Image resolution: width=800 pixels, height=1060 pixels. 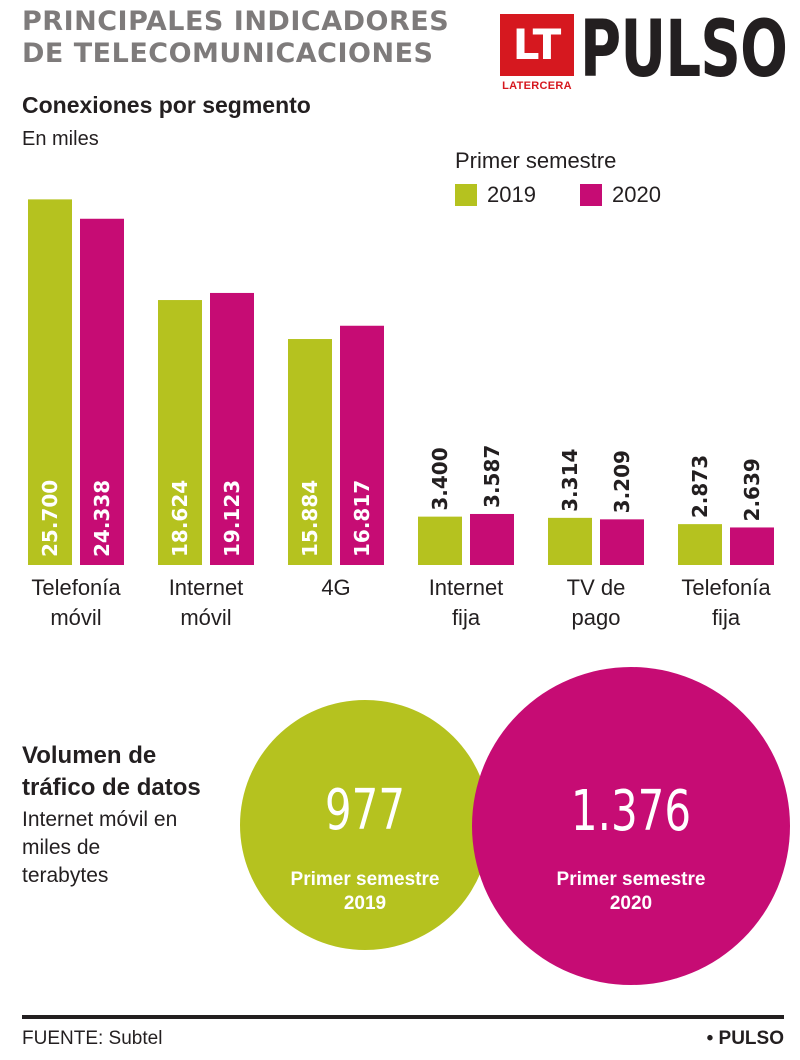 What do you see at coordinates (362, 518) in the screenshot?
I see `value-label-2020-2: 16.817` at bounding box center [362, 518].